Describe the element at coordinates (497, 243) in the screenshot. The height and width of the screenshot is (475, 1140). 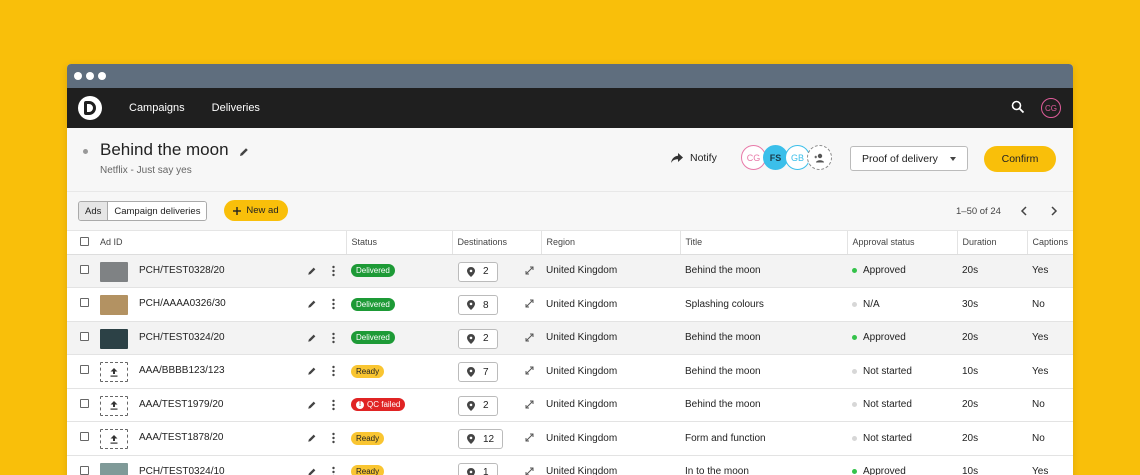
I see `column-header-destinations: Destinations` at that location.